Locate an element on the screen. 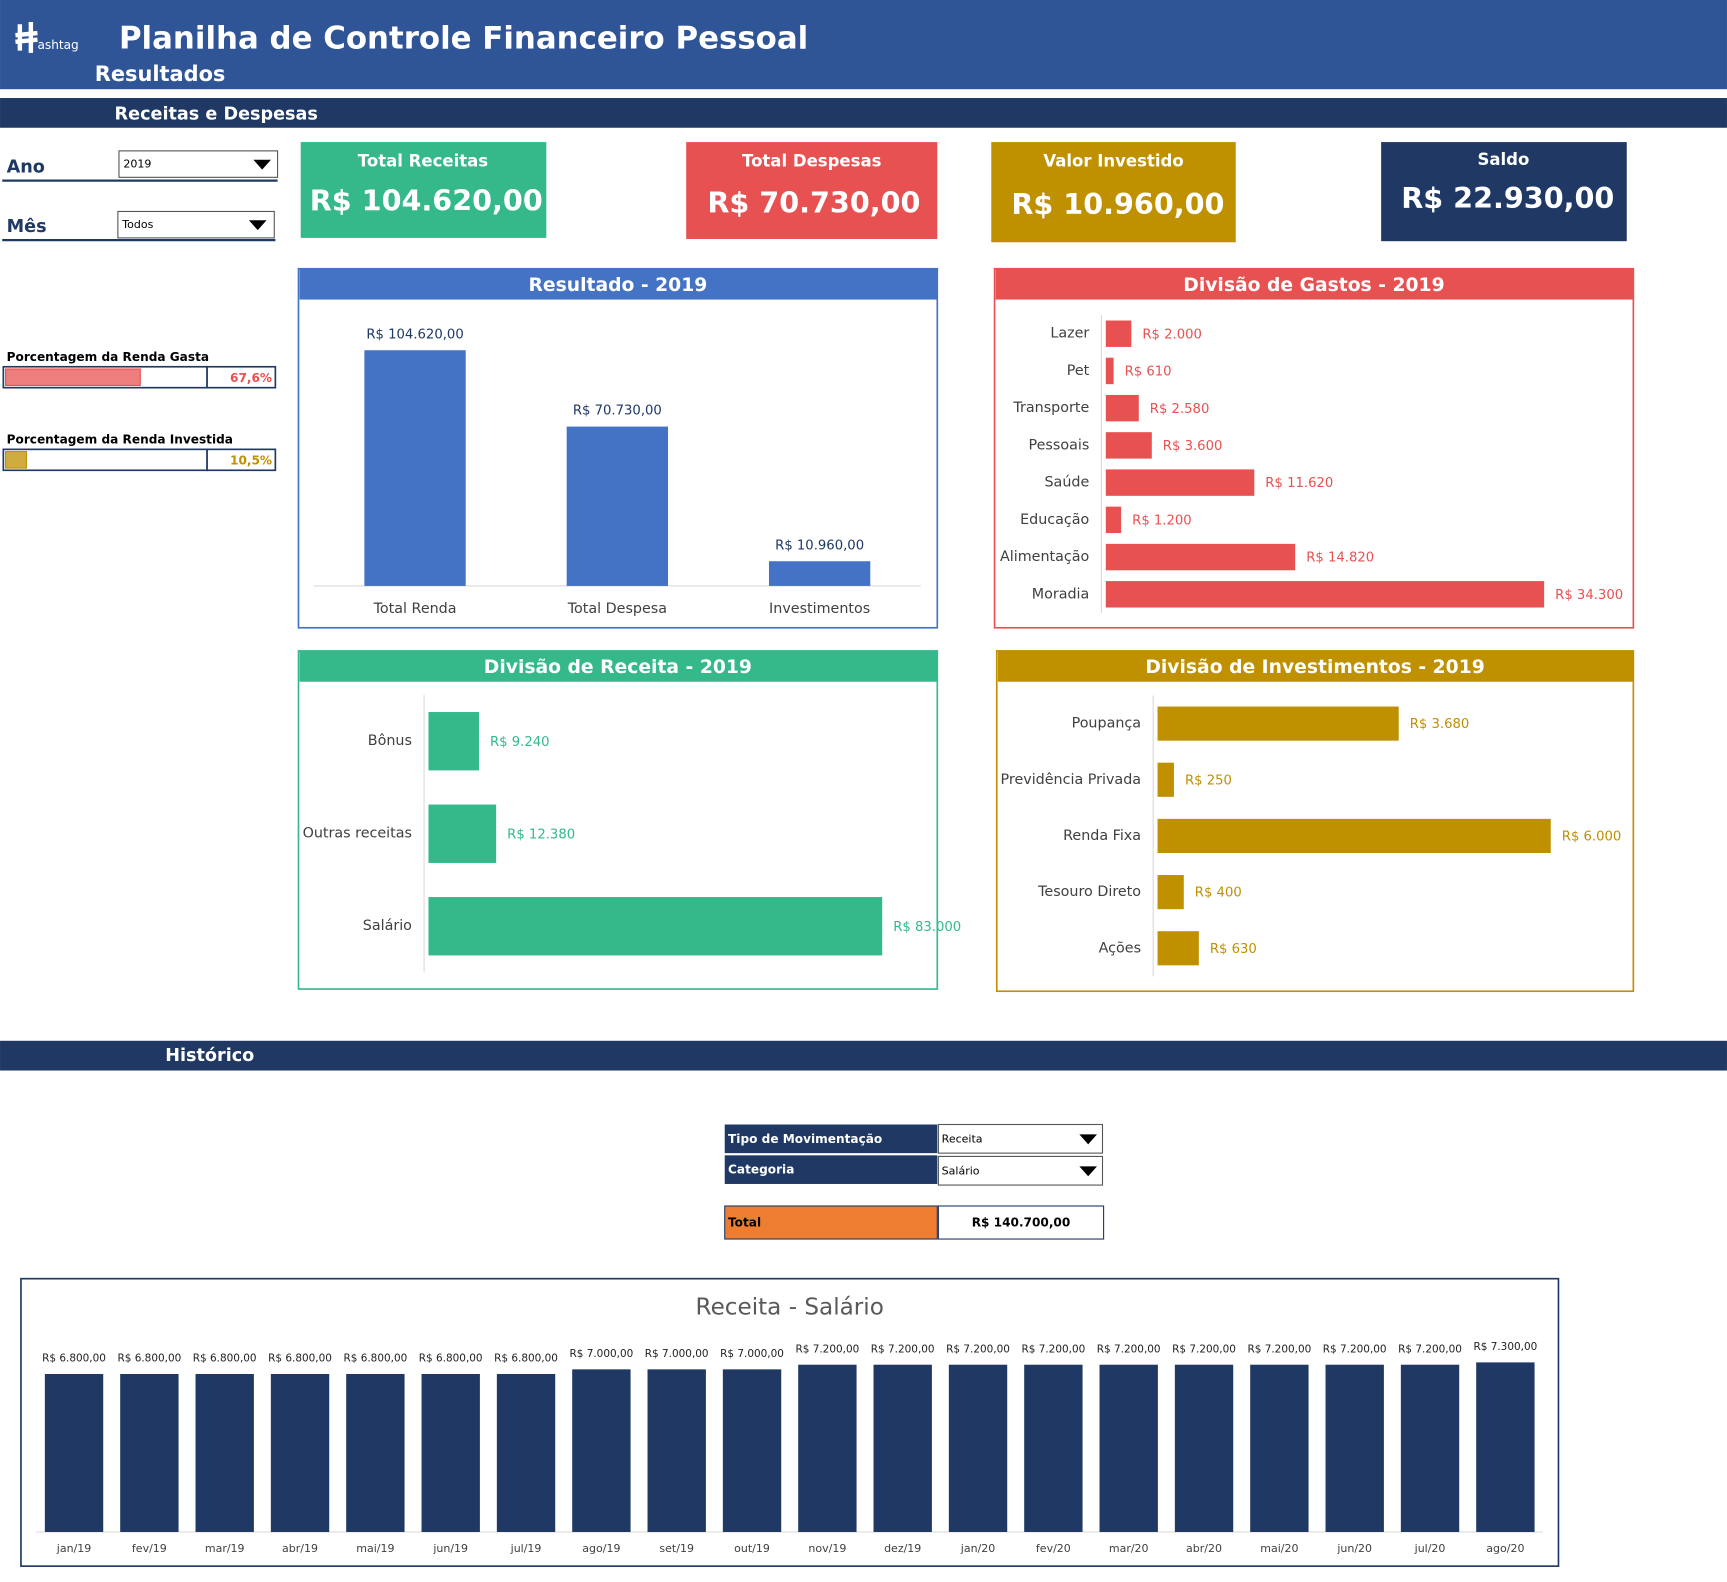 This screenshot has height=1582, width=1727. section-bar is located at coordinates (863, 113).